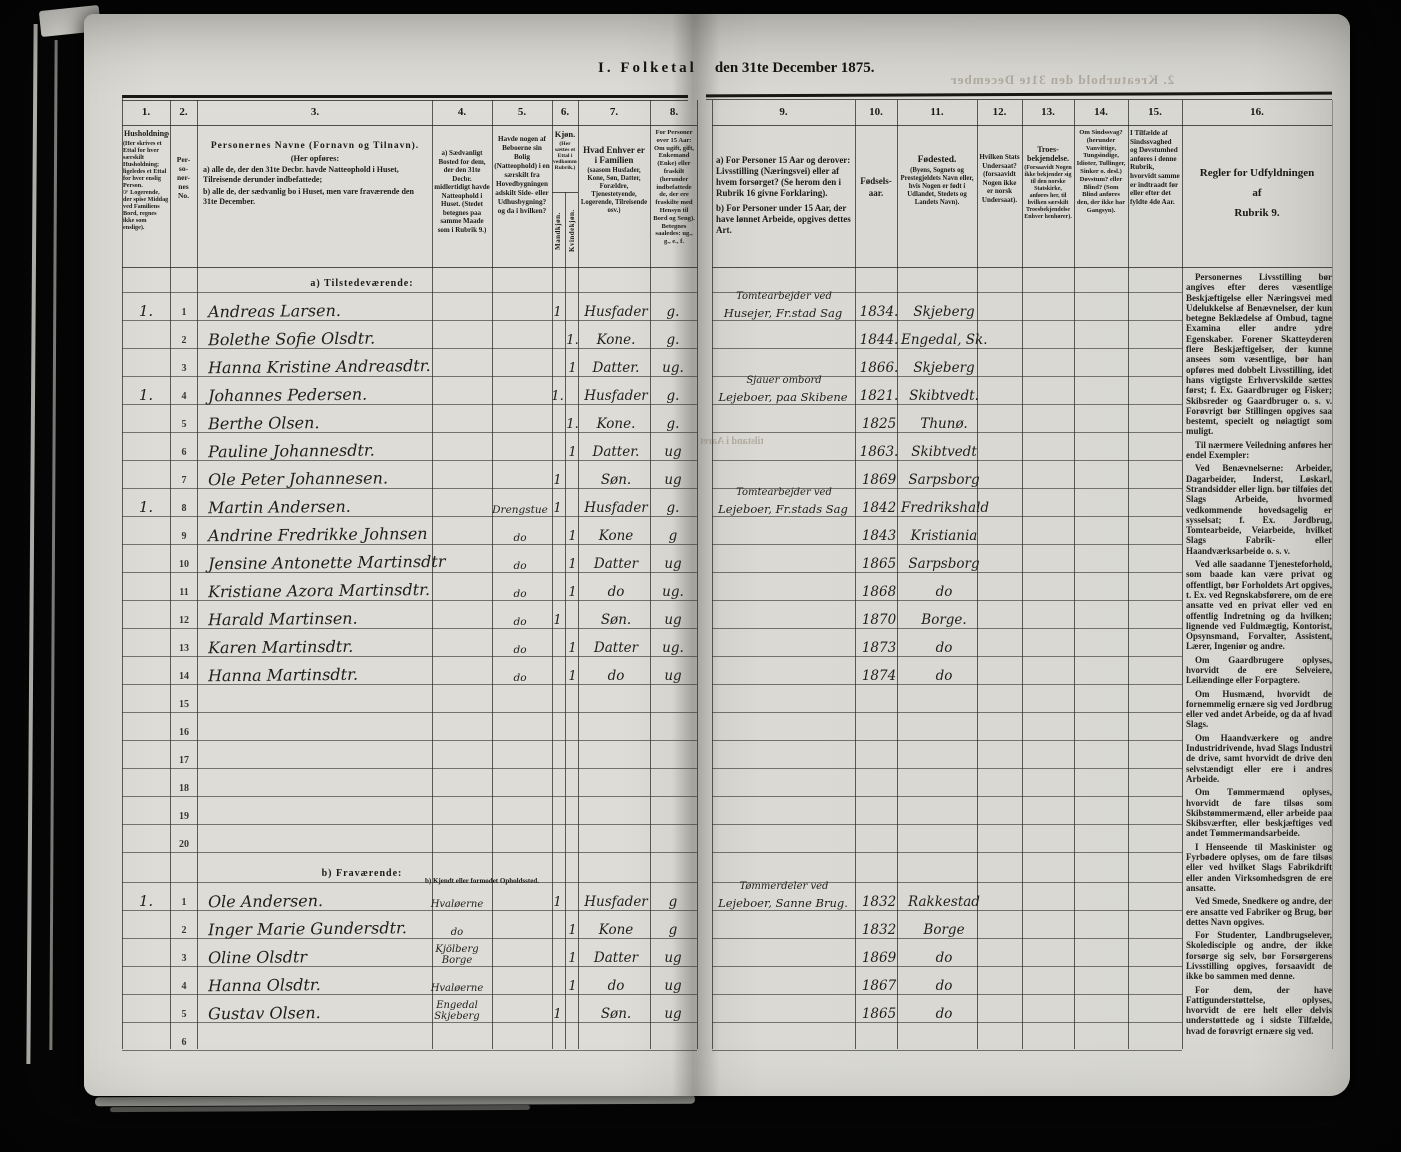 Image resolution: width=1401 pixels, height=1152 pixels. What do you see at coordinates (879, 368) in the screenshot?
I see `cell-yr: 1866.` at bounding box center [879, 368].